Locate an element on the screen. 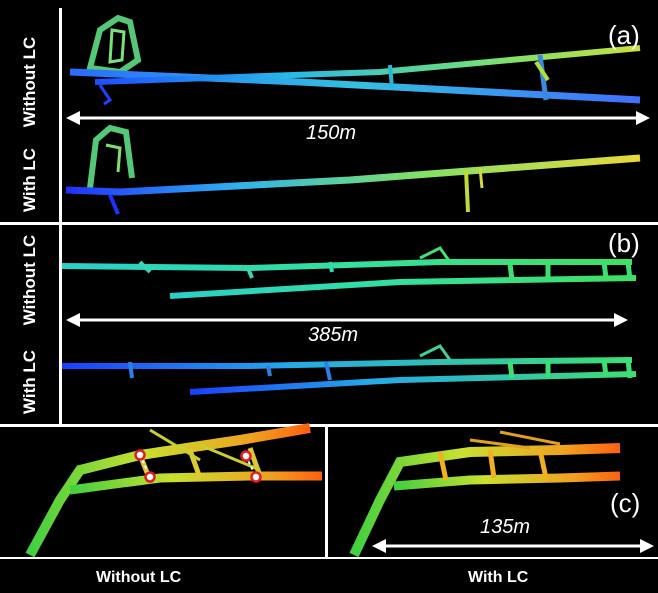 This screenshot has width=658, height=593. divider-c-split is located at coordinates (326, 492).